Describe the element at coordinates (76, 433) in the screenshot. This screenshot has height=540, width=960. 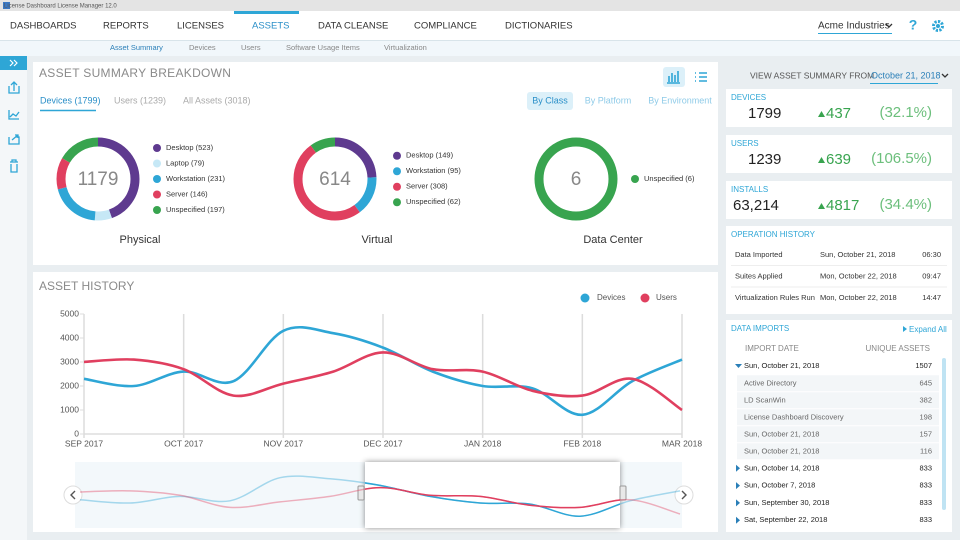
I see `y-tick-label: 0` at that location.